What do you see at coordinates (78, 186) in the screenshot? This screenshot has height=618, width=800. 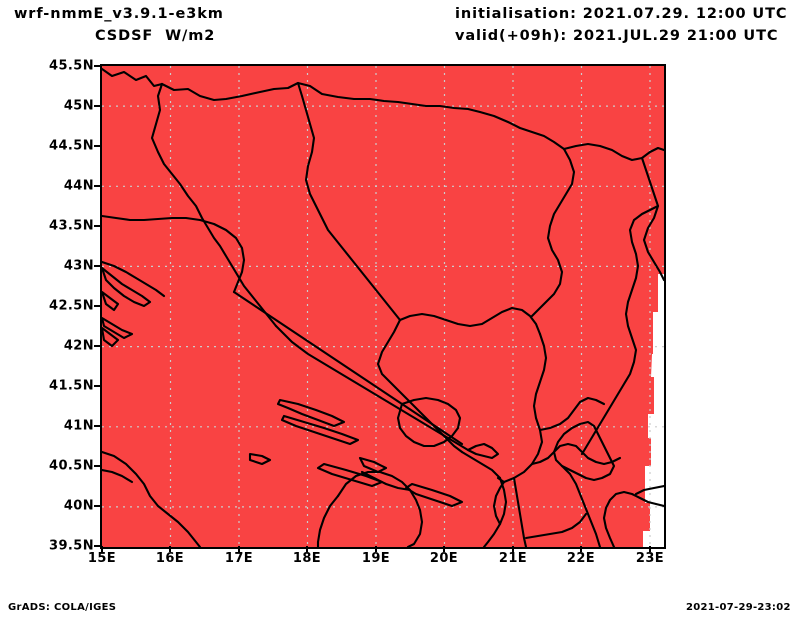 I see `y-tick-label: 44N` at bounding box center [78, 186].